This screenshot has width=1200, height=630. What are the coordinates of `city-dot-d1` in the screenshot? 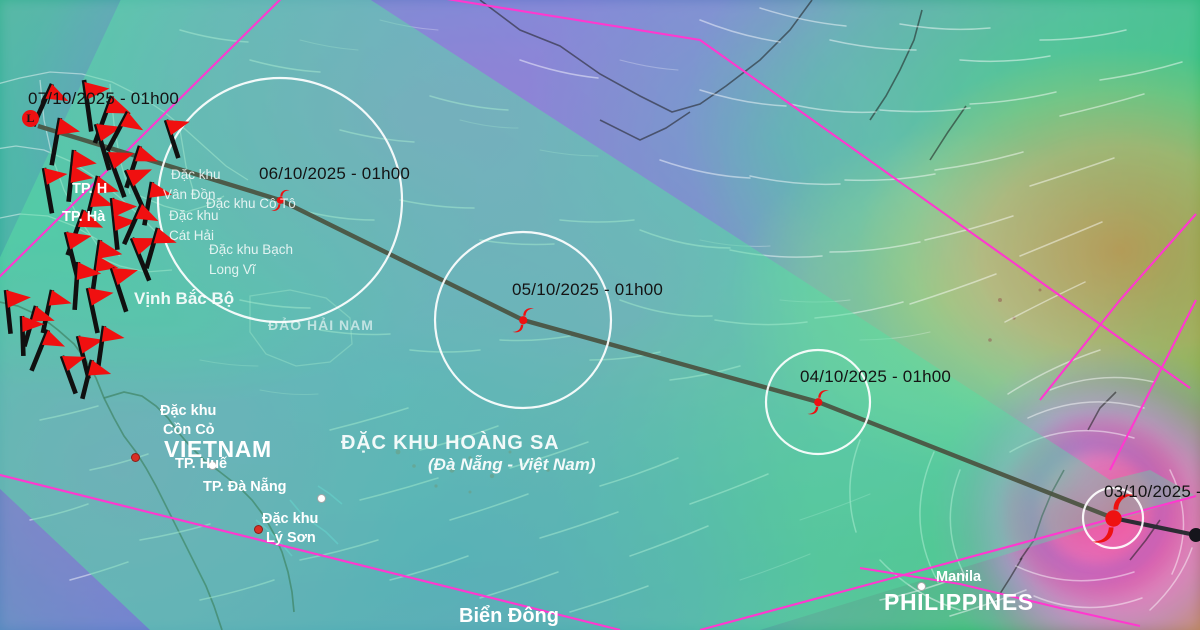 It's located at (135, 457).